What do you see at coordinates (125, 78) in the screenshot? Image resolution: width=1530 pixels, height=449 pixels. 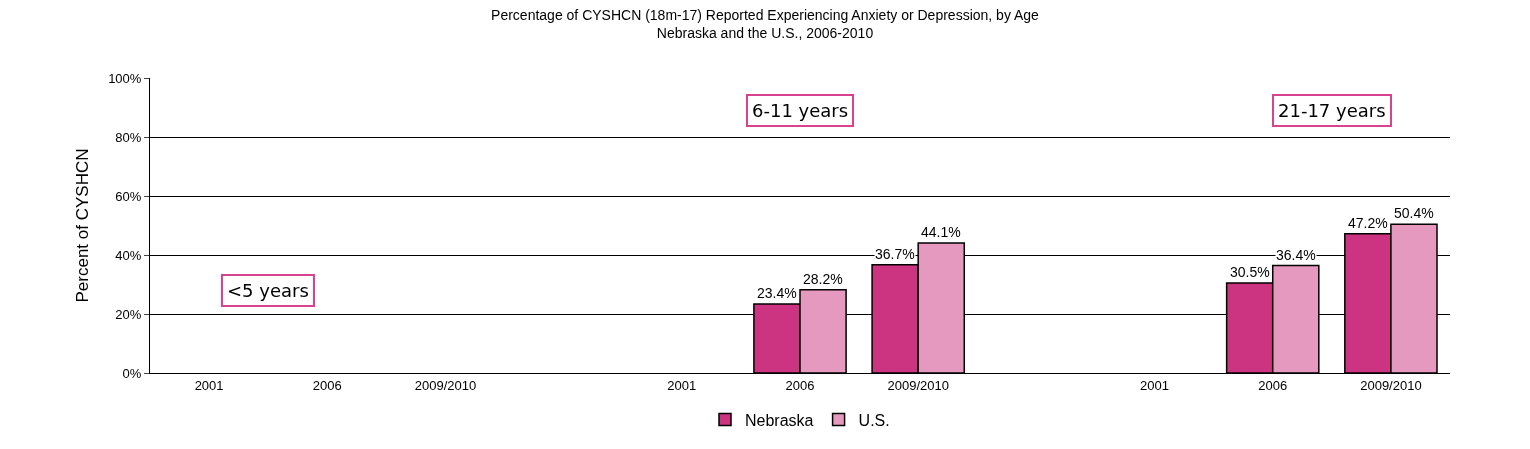 I see `y-tick-label: 100%` at bounding box center [125, 78].